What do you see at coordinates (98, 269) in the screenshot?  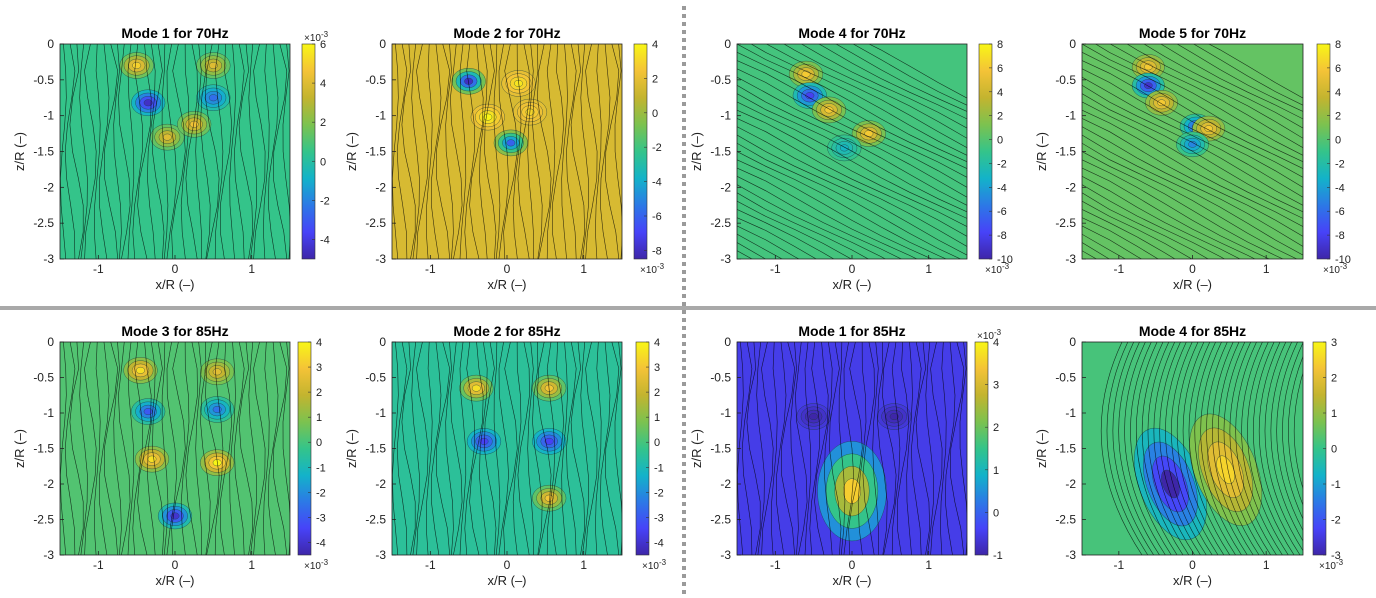 I see `x-tick-label: -1` at bounding box center [98, 269].